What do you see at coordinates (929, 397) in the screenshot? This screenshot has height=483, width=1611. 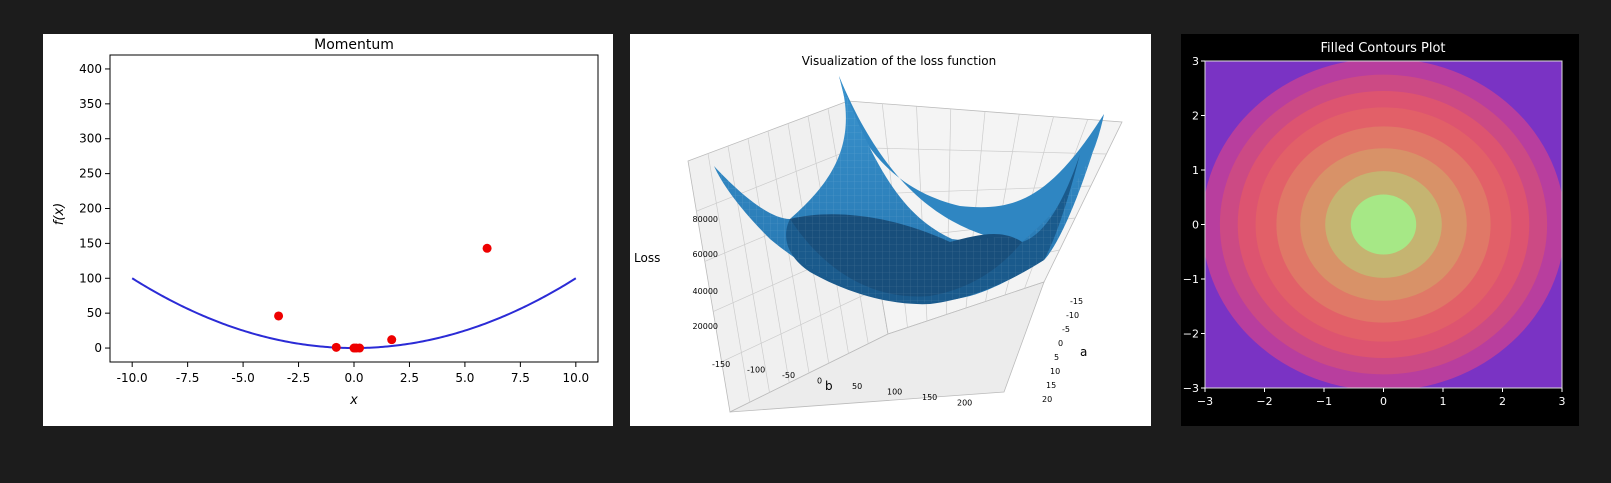 I see `x-tick-label: 150` at bounding box center [929, 397].